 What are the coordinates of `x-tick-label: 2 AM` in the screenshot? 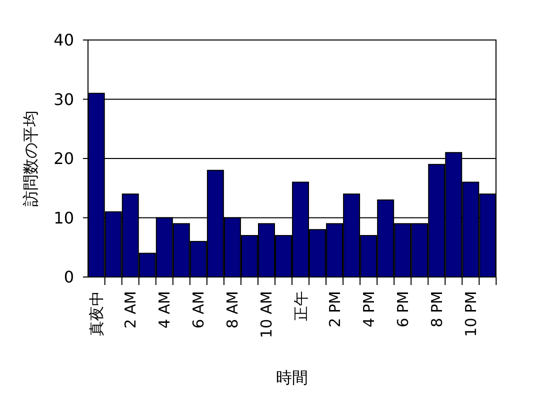 It's located at (131, 310).